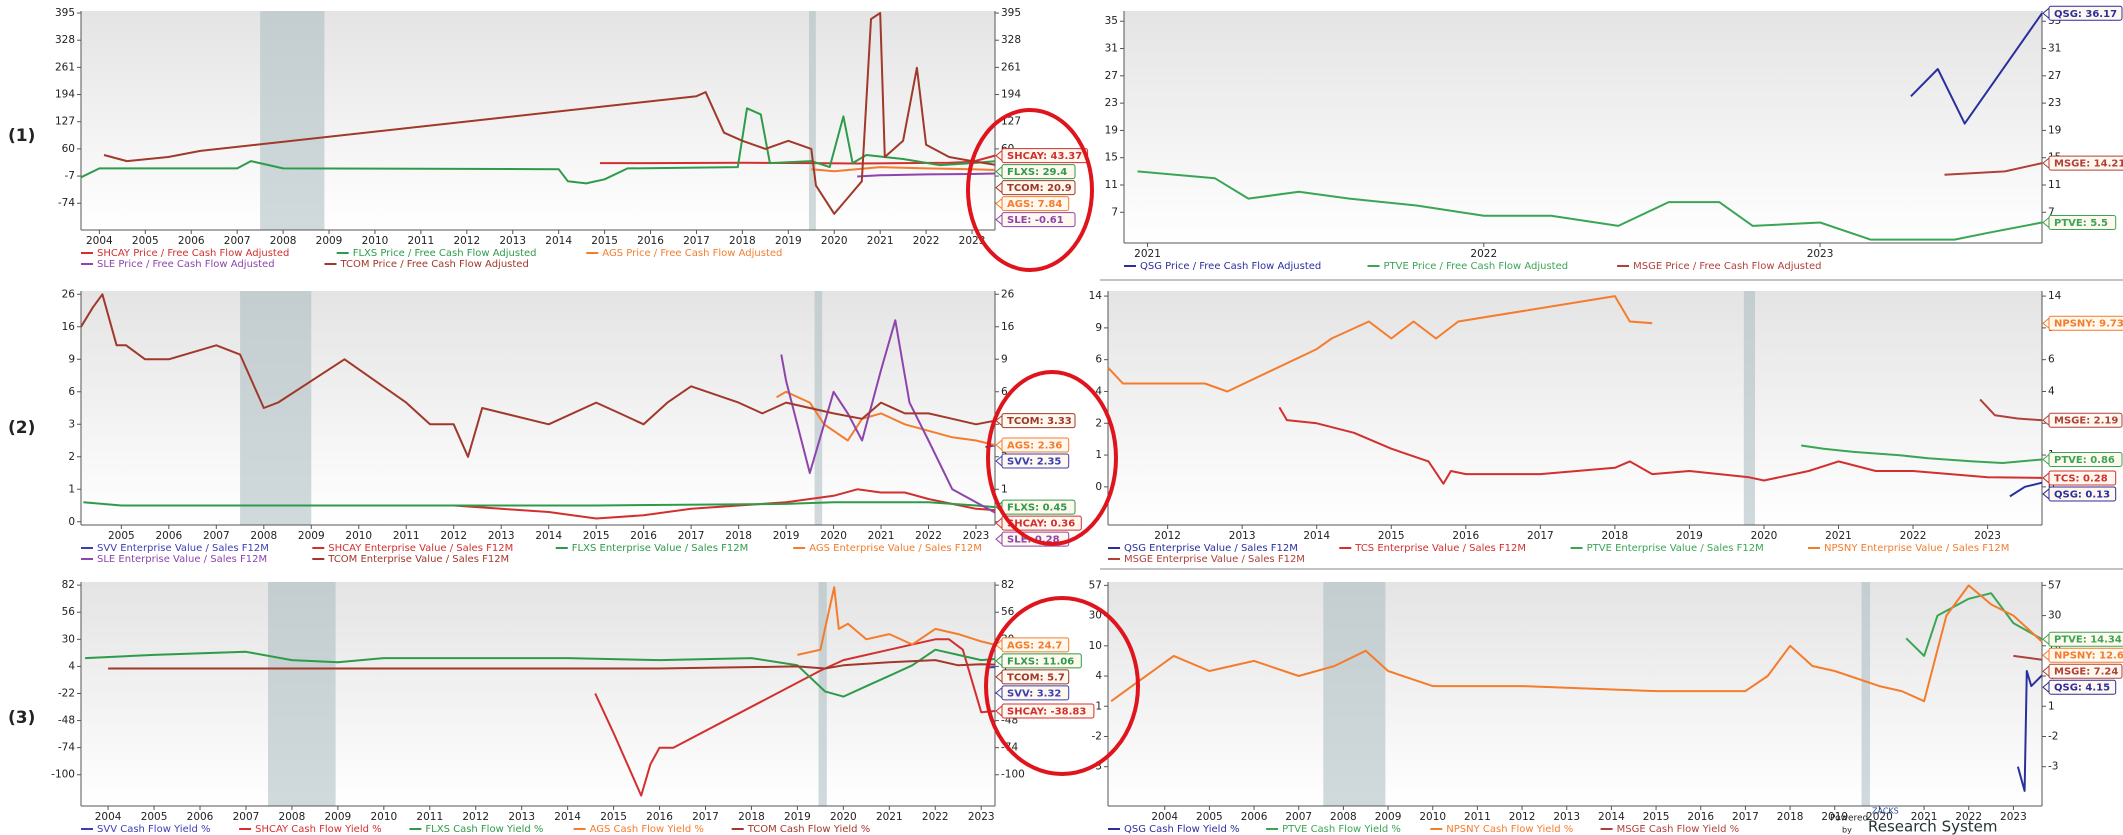 The width and height of the screenshot is (2123, 835). I want to click on y-tick-label: 35, so click(1111, 21).